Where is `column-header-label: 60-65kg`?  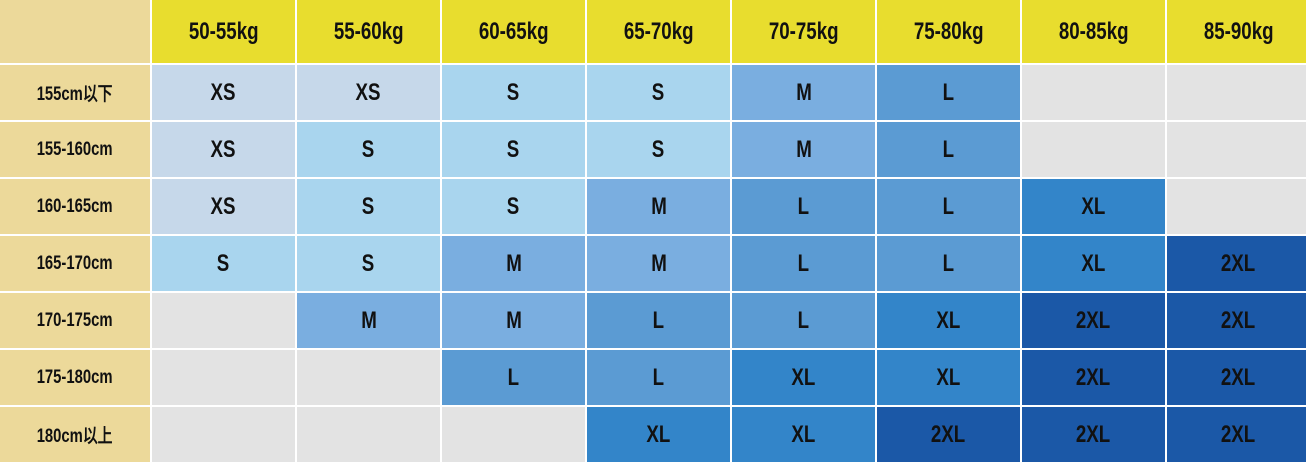
column-header-label: 60-65kg is located at coordinates (513, 31).